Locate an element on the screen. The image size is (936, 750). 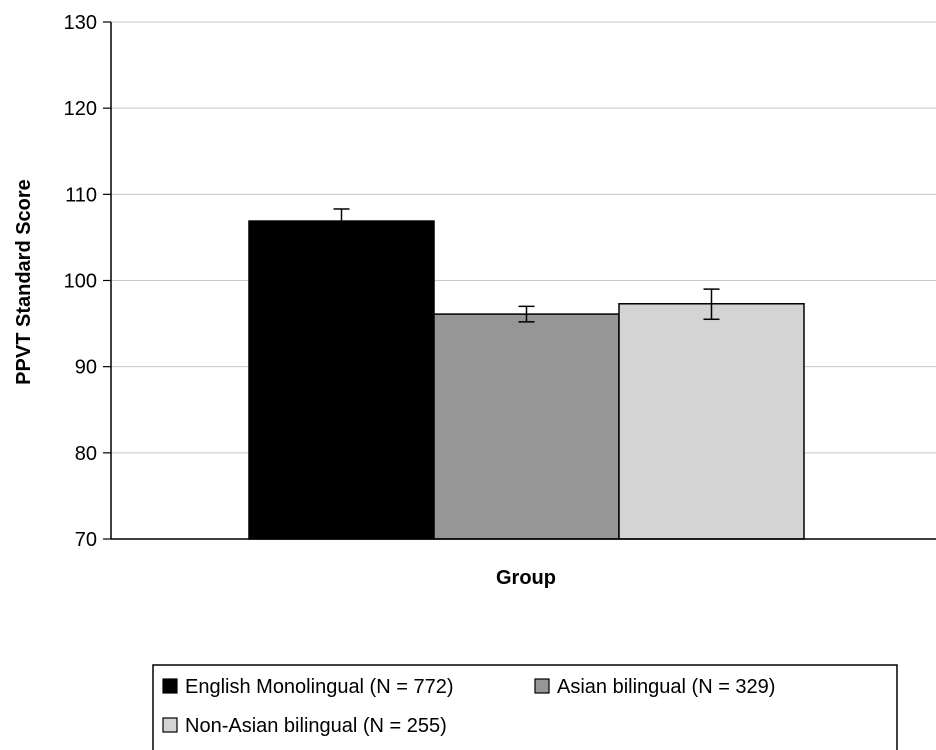
y-tick-label: 90 is located at coordinates (86, 368).